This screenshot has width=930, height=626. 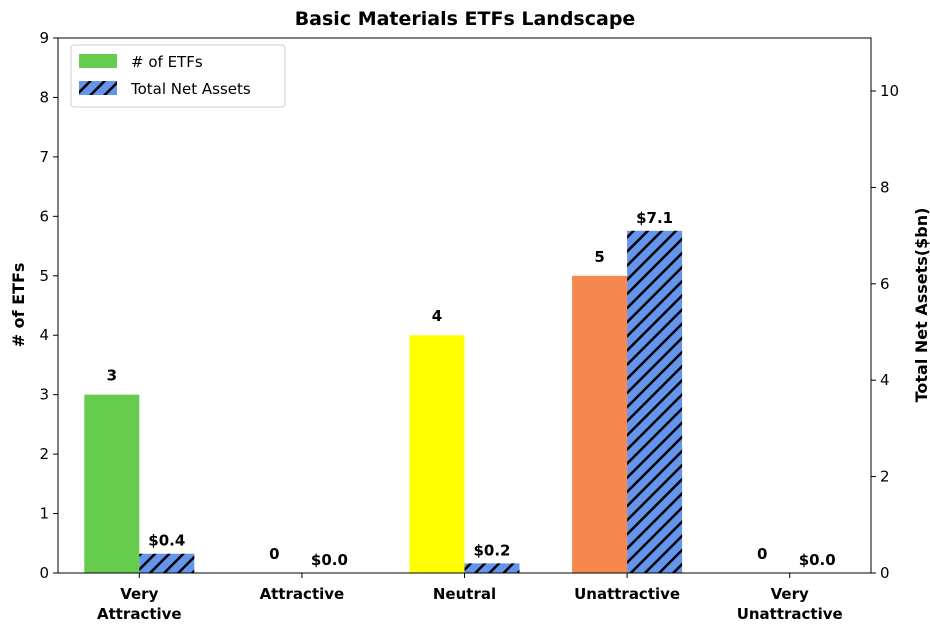 What do you see at coordinates (44, 276) in the screenshot?
I see `y-tick-label-left-5: 5` at bounding box center [44, 276].